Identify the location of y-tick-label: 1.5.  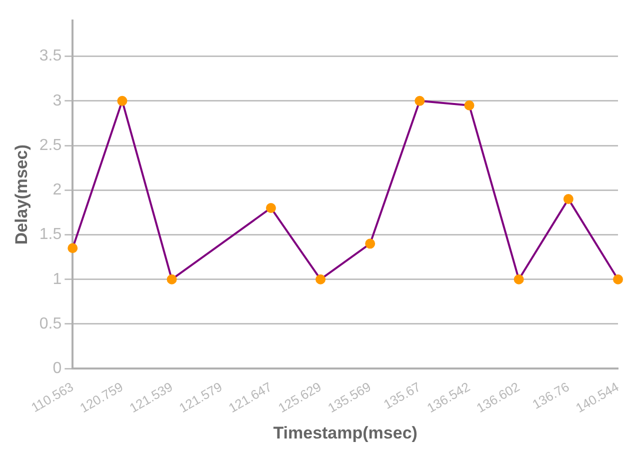
(50, 235).